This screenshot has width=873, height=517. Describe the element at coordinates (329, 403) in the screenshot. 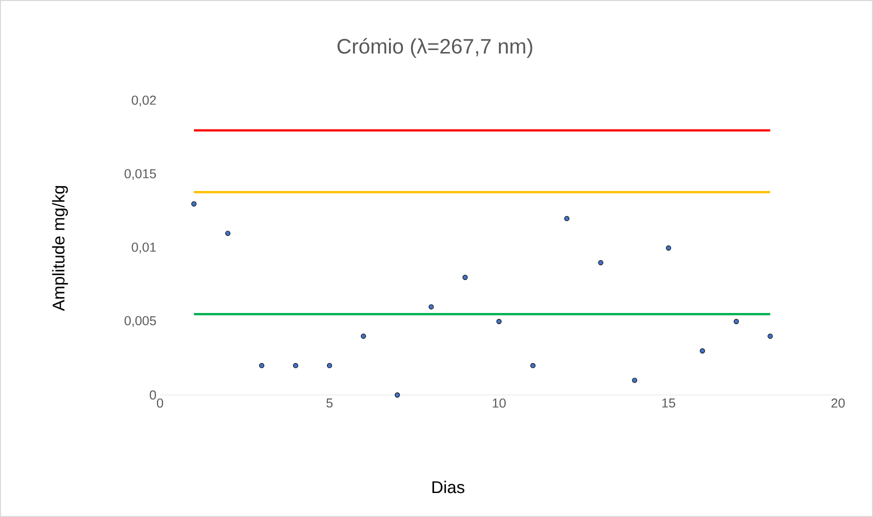

I see `x-tick-label: 5` at that location.